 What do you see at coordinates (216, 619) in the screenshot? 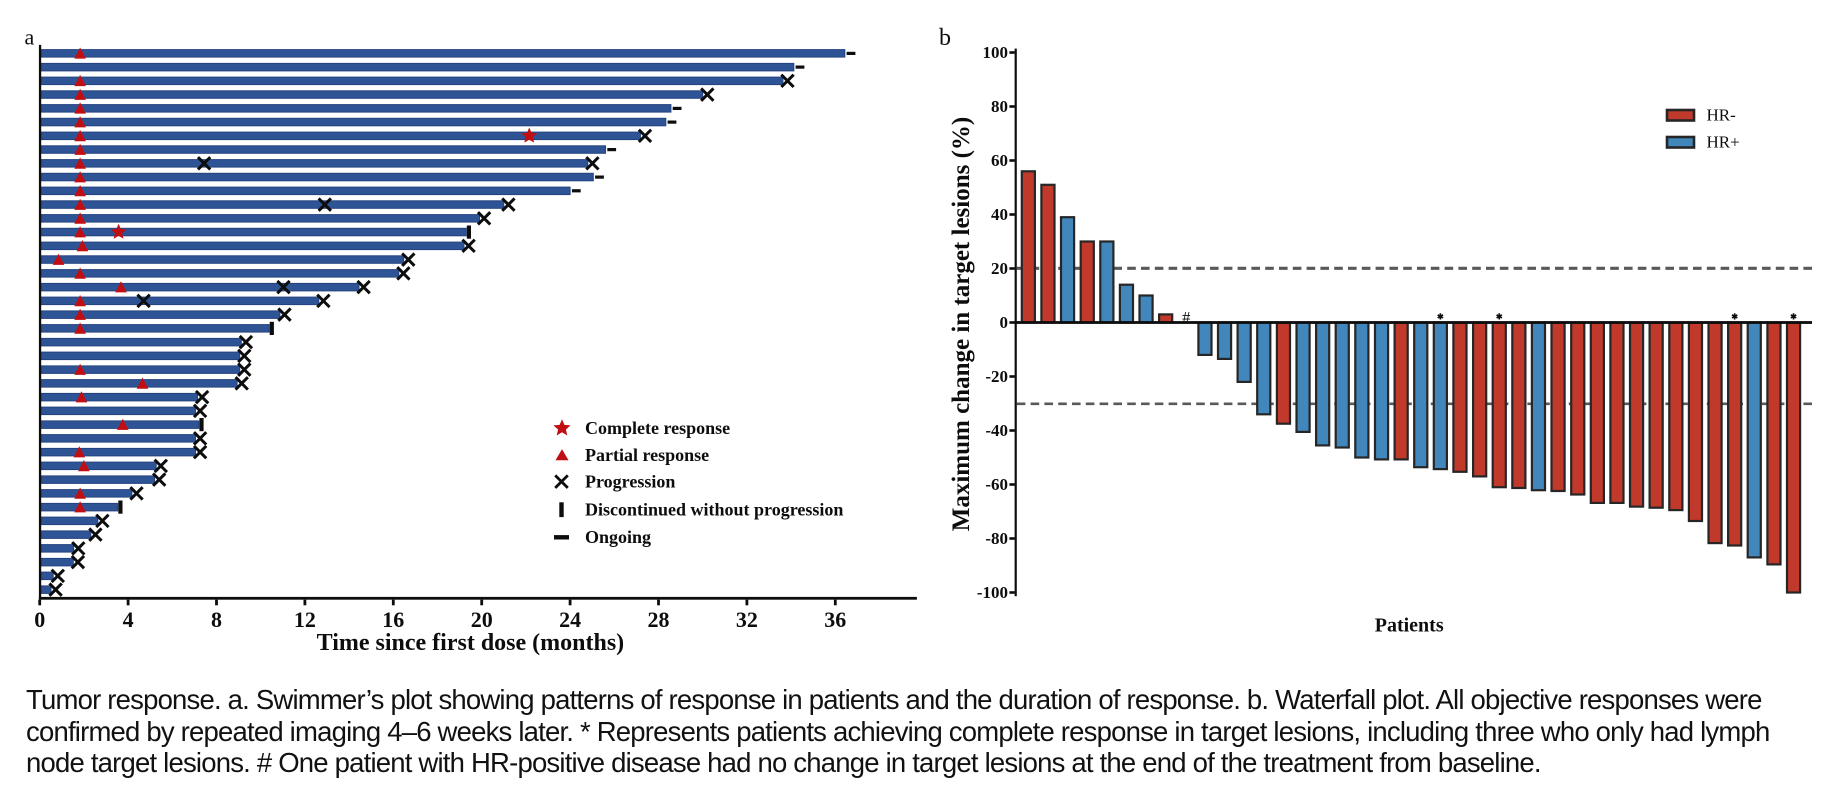
I see `svg-text: 8` at bounding box center [216, 619].